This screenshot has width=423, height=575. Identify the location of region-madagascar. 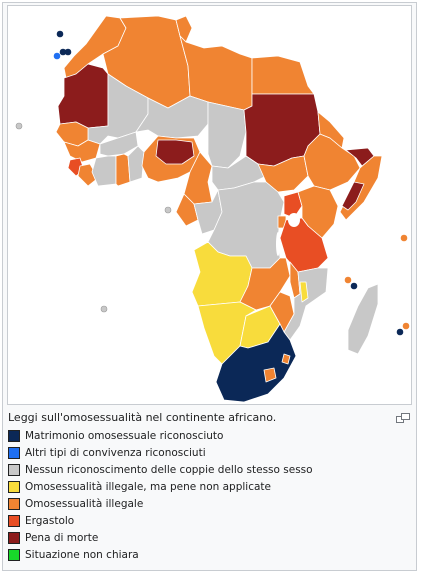
(363, 319).